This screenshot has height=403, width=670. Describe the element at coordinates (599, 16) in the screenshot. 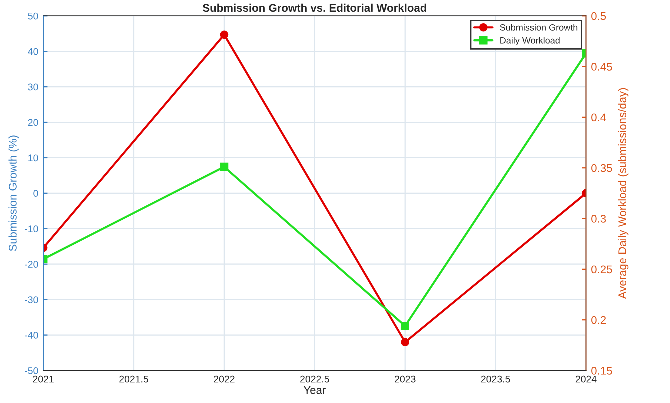

I see `y2-tick-label: 0.5` at that location.